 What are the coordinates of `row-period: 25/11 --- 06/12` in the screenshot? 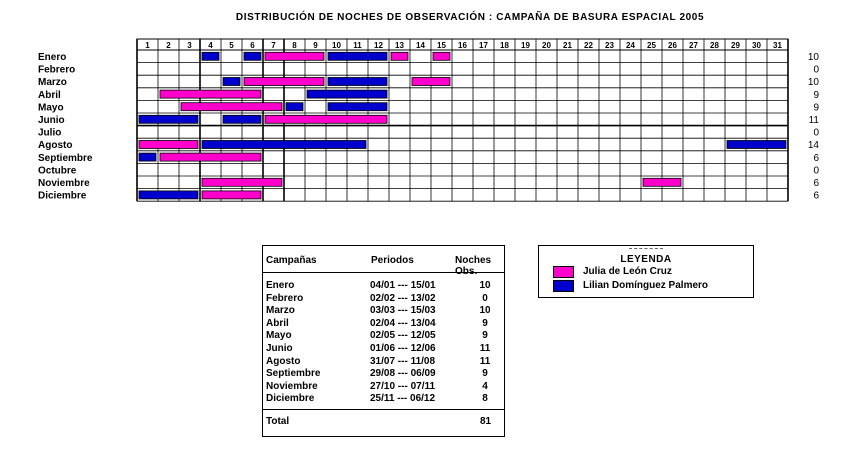 It's located at (403, 399).